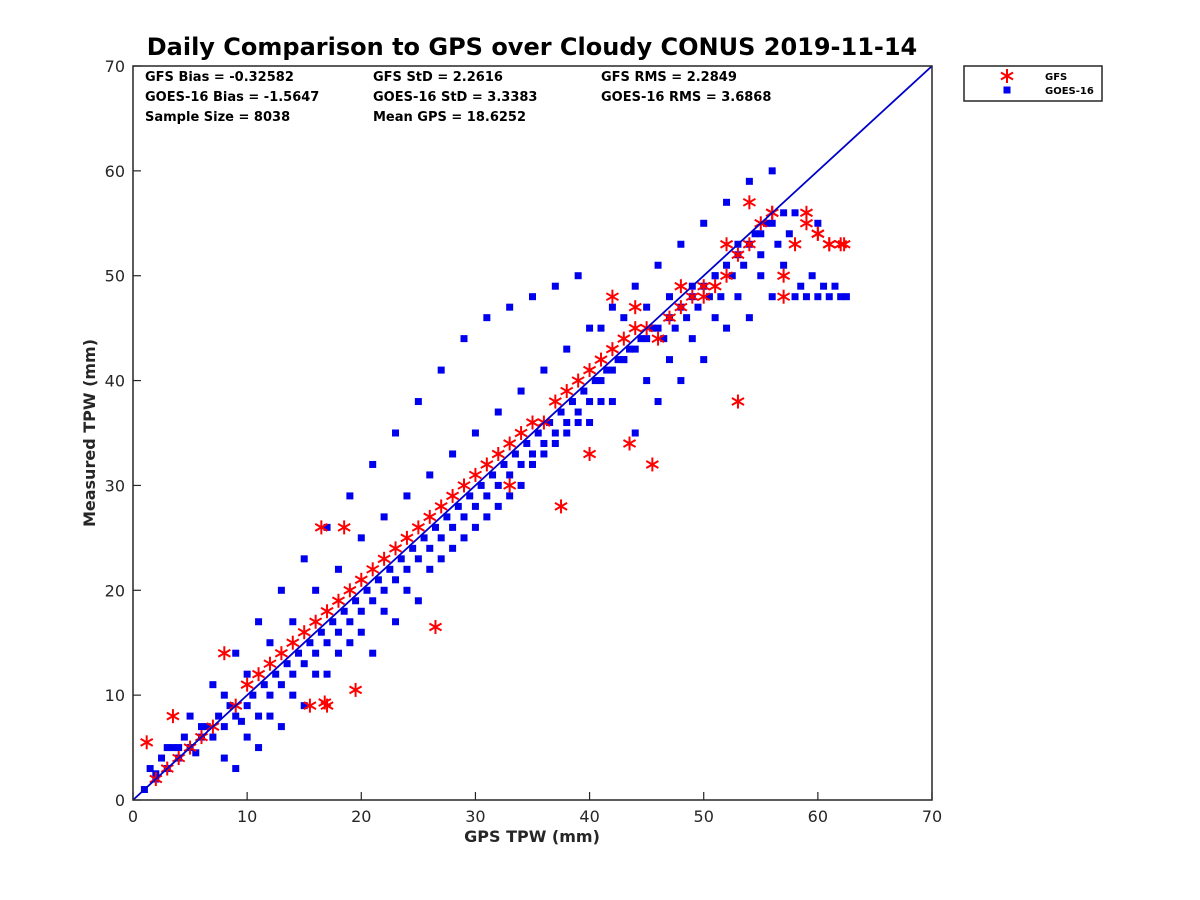  I want to click on legend-label: GOES-16, so click(1069, 91).